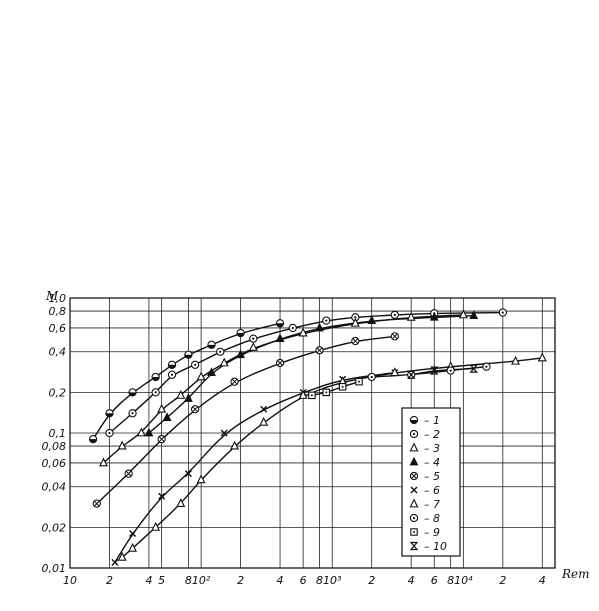  Describe the element at coordinates (70, 580) in the screenshot. I see `x-tick-label: 10` at that location.